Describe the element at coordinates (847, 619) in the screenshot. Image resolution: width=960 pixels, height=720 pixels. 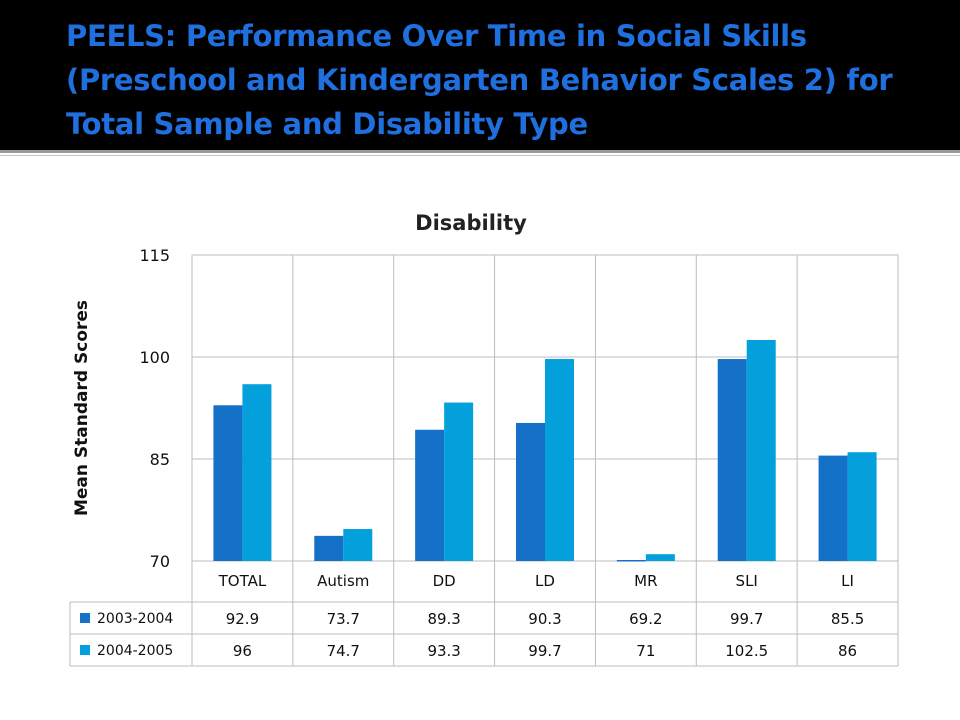
I see `data-label-li-2003-2004: 85.5` at that location.